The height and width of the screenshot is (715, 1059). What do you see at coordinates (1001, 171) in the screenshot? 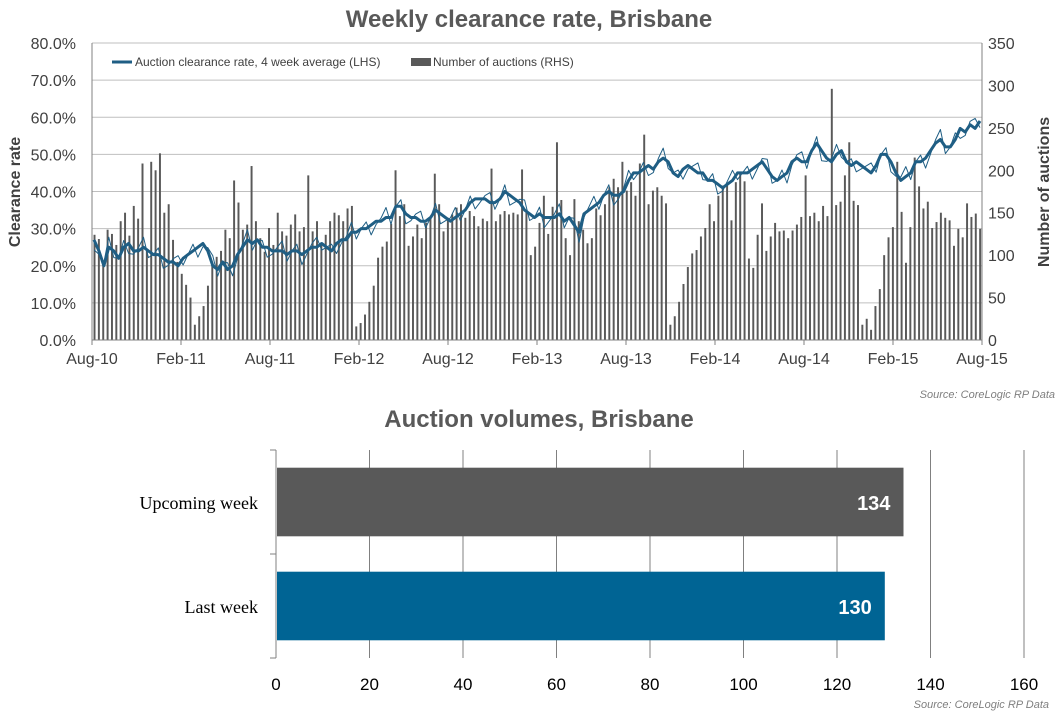
I see `top-chart-right-tick-label: 200` at bounding box center [1001, 171].